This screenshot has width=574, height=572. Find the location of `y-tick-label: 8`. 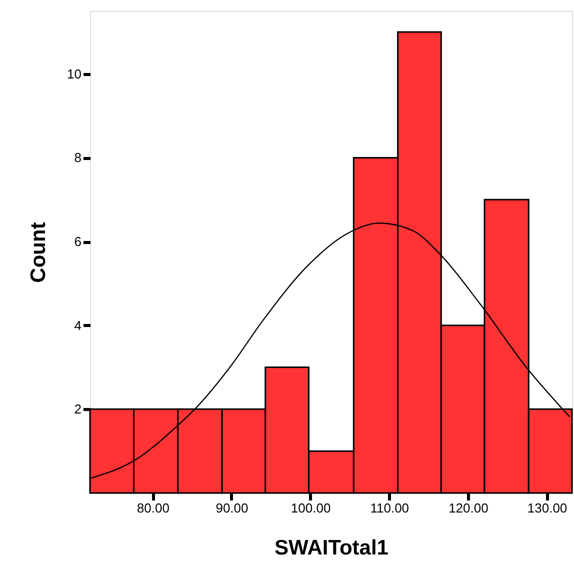

y-tick-label: 8 is located at coordinates (78, 158).